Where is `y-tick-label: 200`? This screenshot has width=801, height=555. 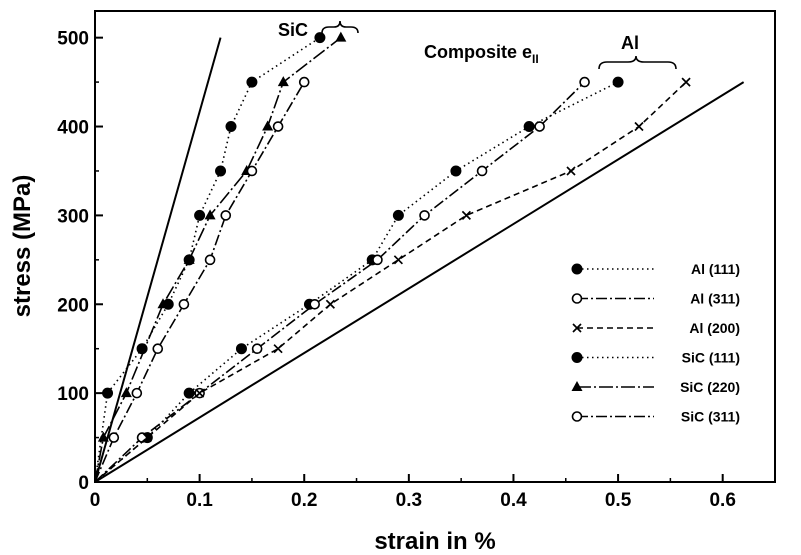 y-tick-label: 200 is located at coordinates (73, 305).